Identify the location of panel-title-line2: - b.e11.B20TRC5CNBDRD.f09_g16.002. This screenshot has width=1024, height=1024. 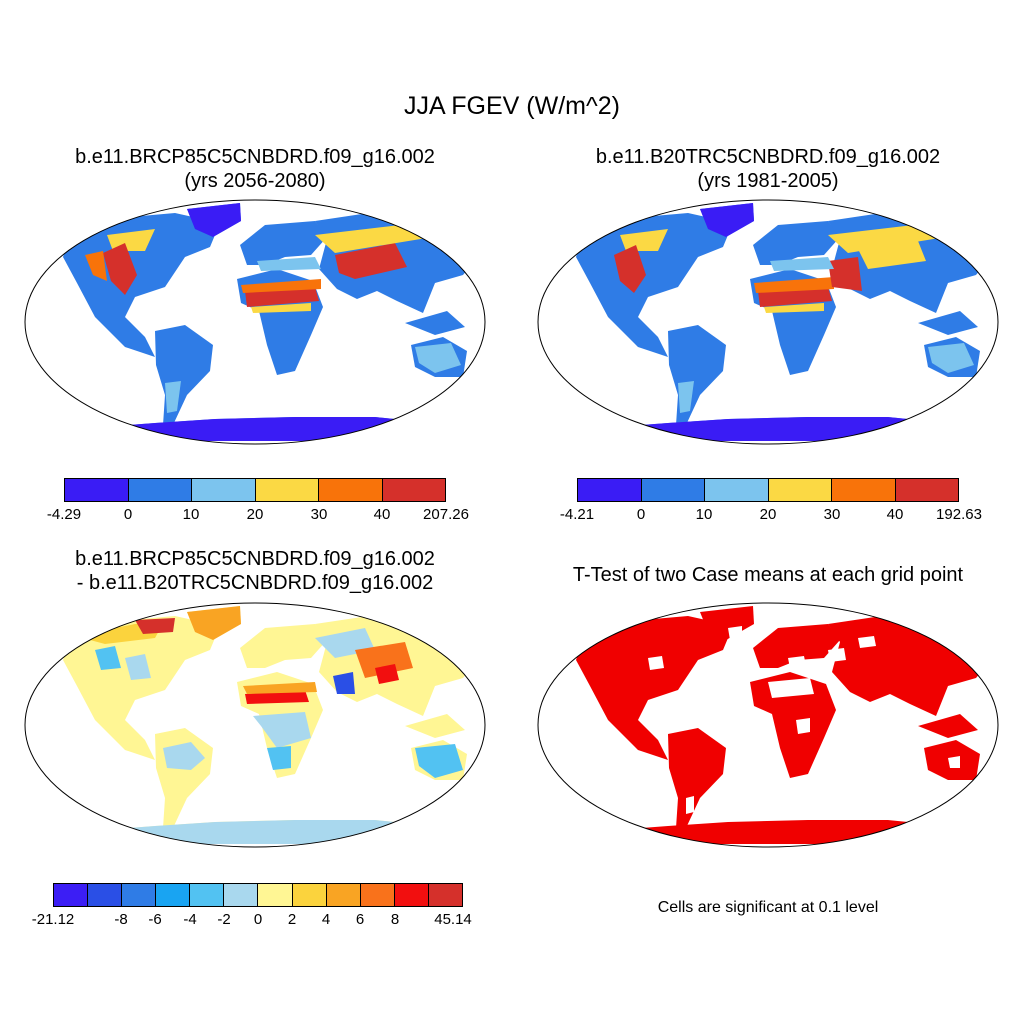
(255, 583).